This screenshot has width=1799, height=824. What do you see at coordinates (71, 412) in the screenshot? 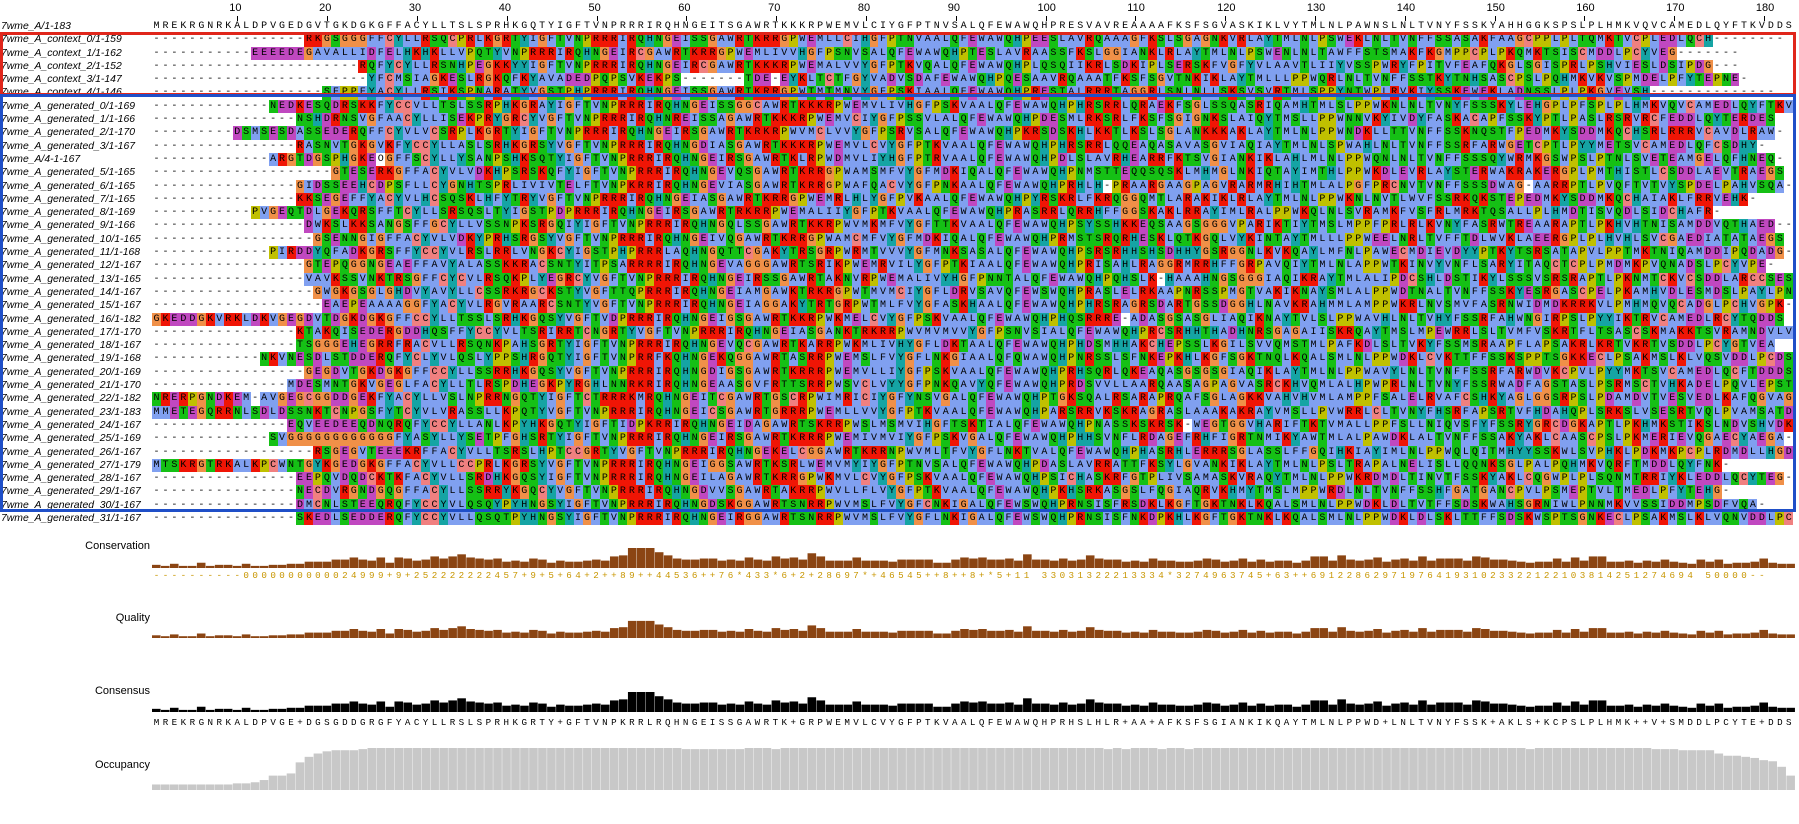
I see `sequence-name: 7wme_A_generated_23/1-183` at bounding box center [71, 412].